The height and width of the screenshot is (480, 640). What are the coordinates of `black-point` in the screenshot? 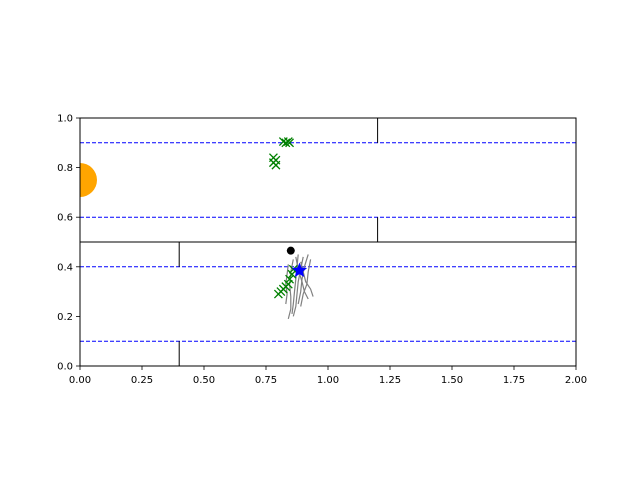 It's located at (290, 250).